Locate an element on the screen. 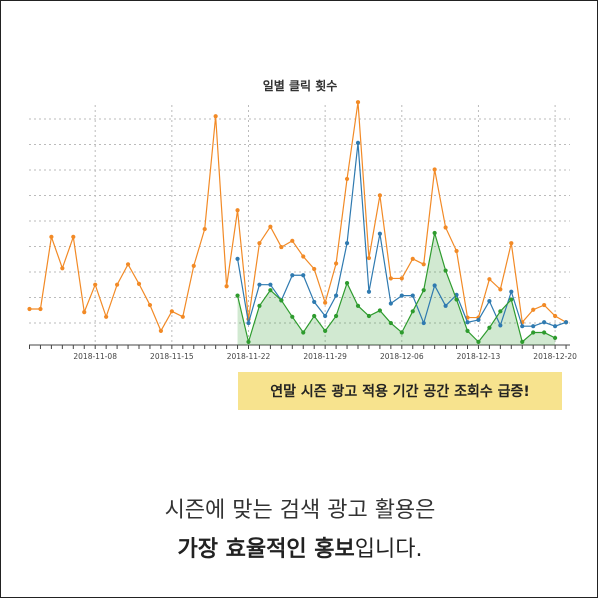  green-area-fill is located at coordinates (396, 288).